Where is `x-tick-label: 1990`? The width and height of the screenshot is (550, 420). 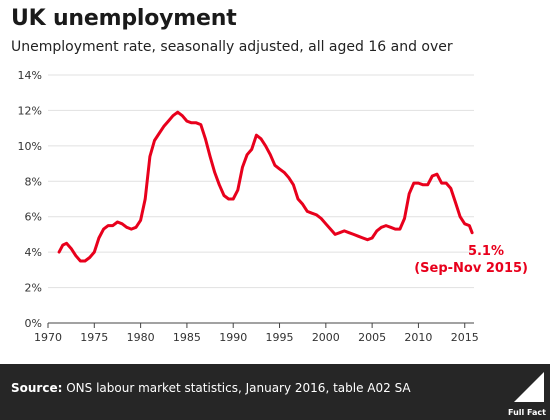 x-tick-label: 1990 is located at coordinates (233, 337).